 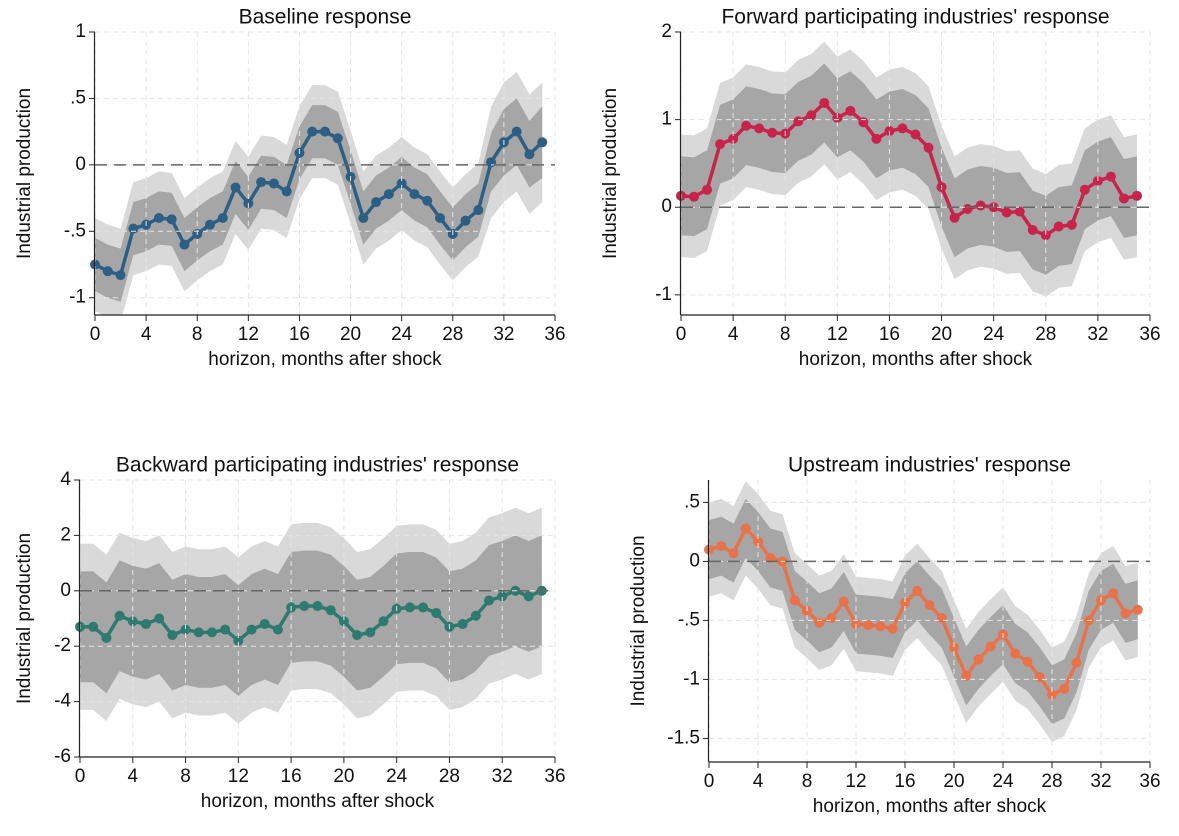 I want to click on y-tick-label: -2, so click(x=62, y=645).